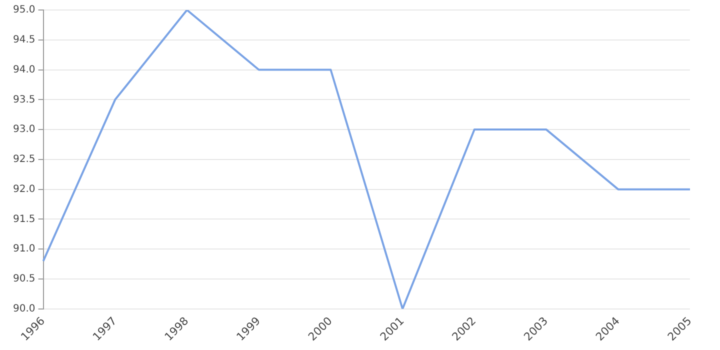 The image size is (720, 350). Describe the element at coordinates (24, 130) in the screenshot. I see `y-tick-label: 93.0` at that location.